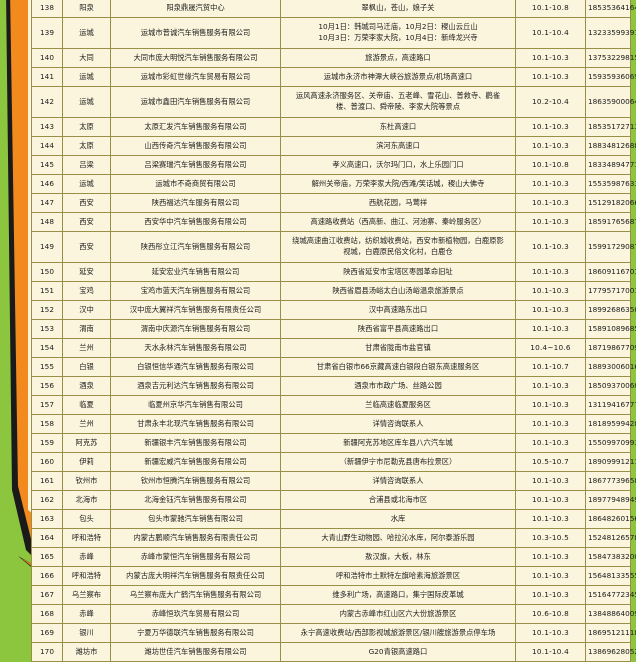  What do you see at coordinates (195, 272) in the screenshot?
I see `cell-company: 延安宏业汽车销售有限公司` at bounding box center [195, 272].